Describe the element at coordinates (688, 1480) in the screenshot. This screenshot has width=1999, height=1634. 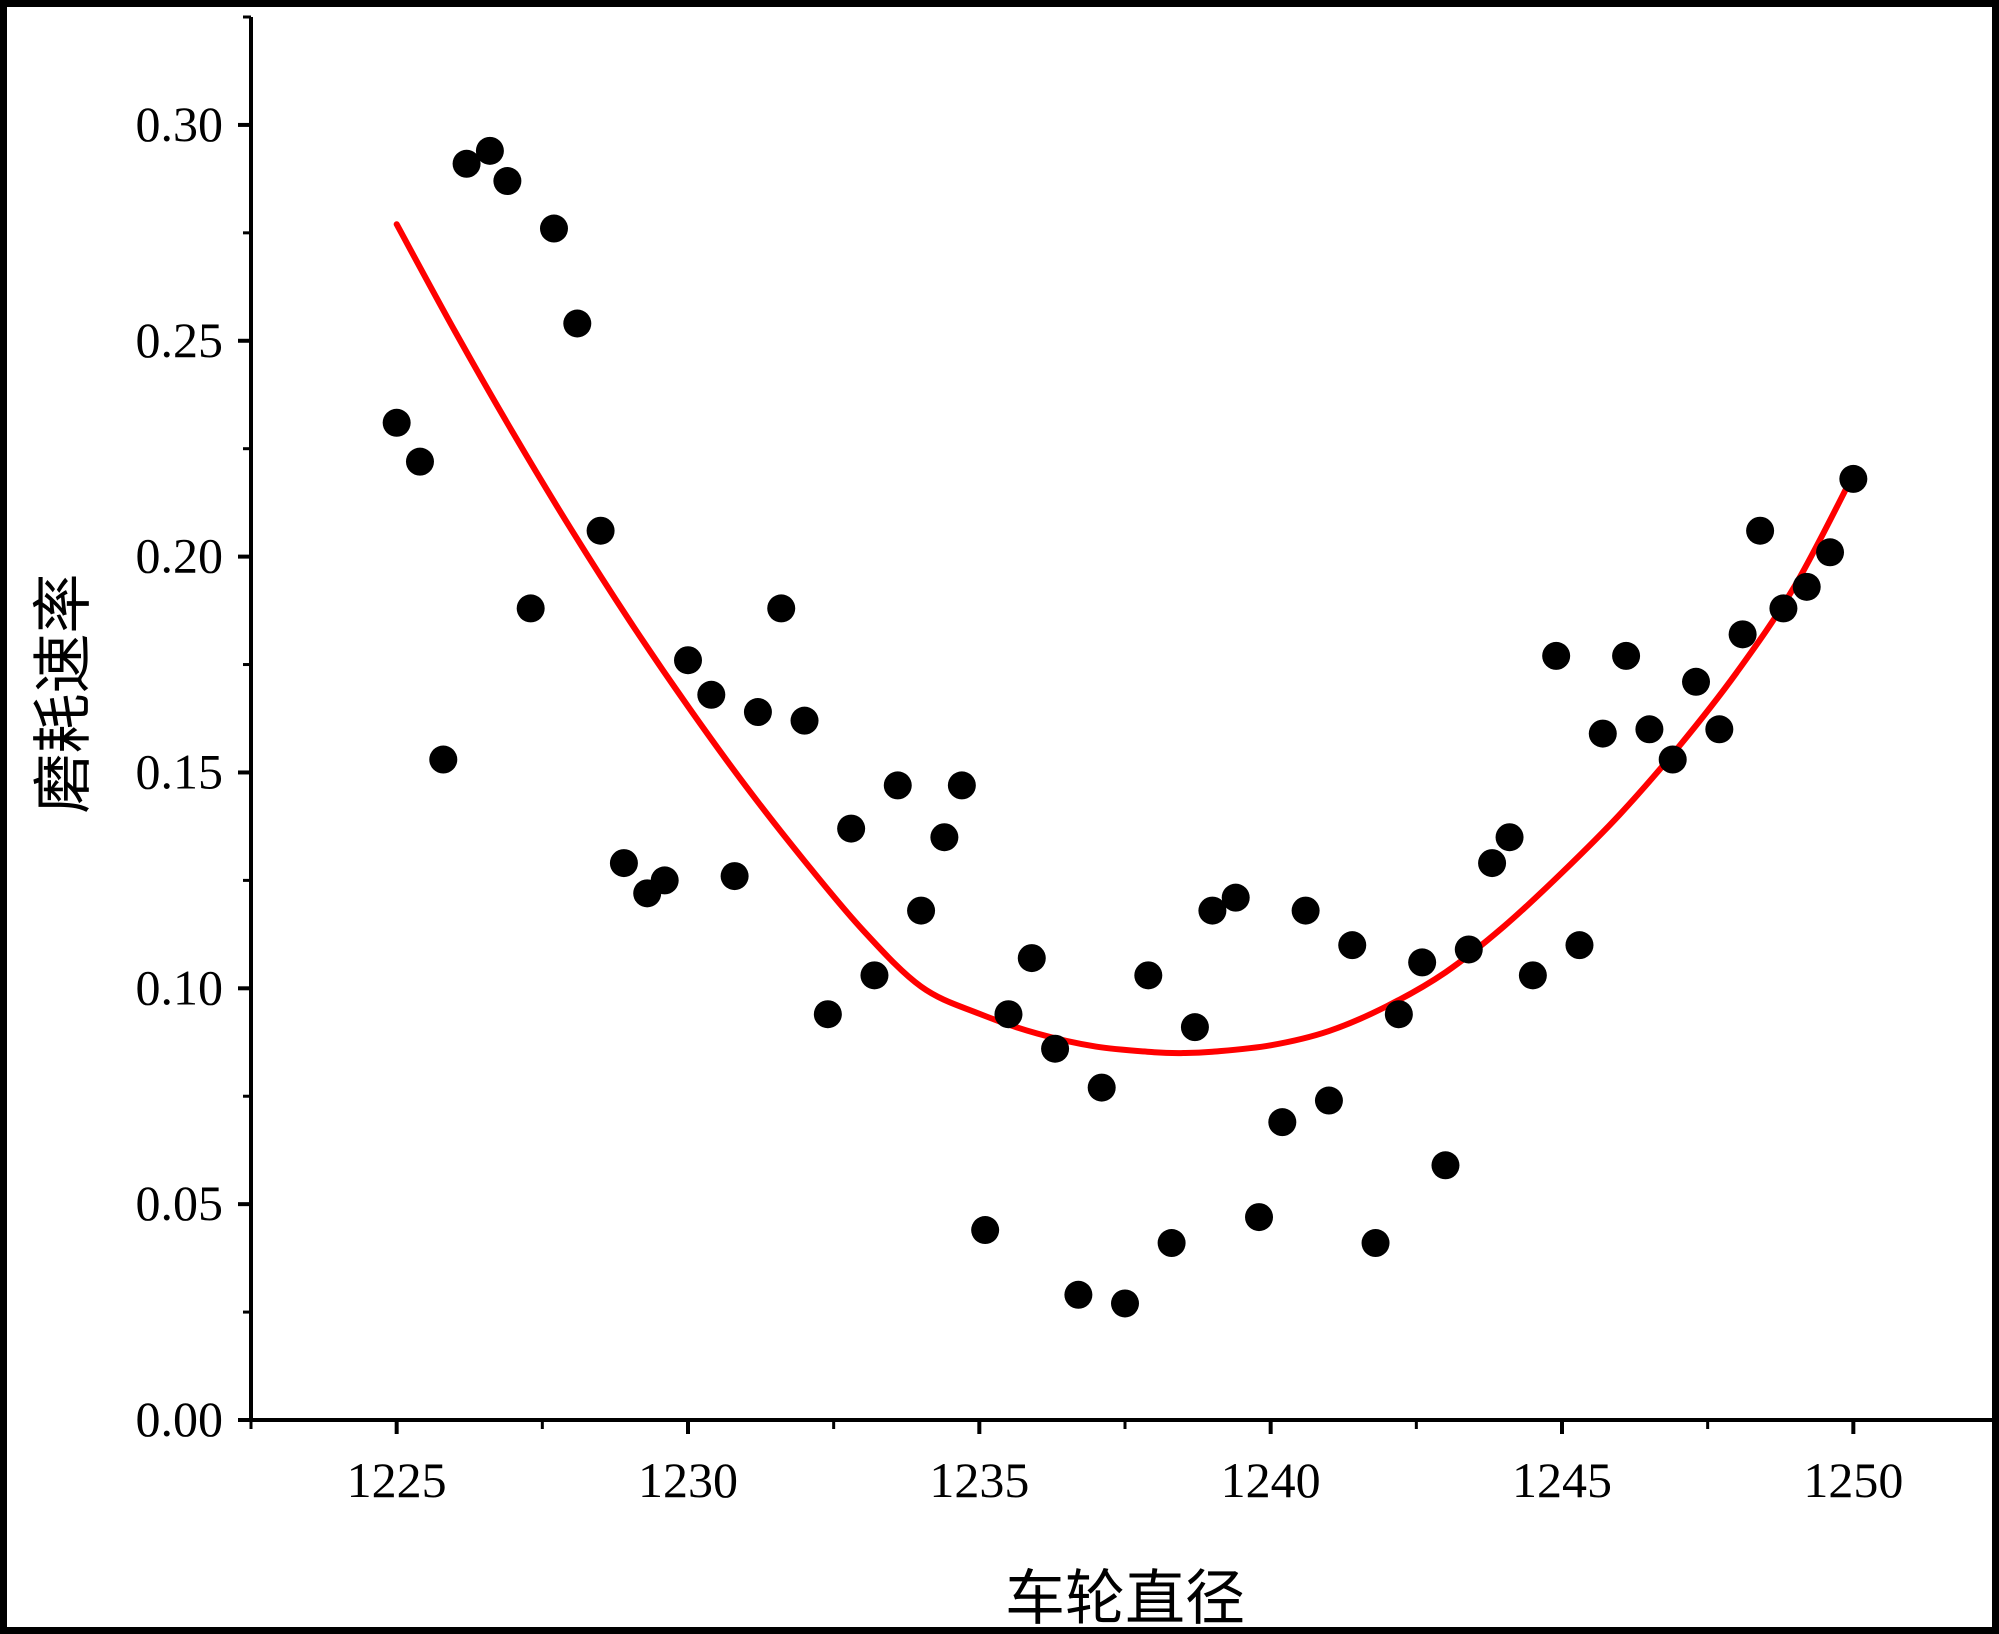
I see `x-tick-label: 1230` at that location.